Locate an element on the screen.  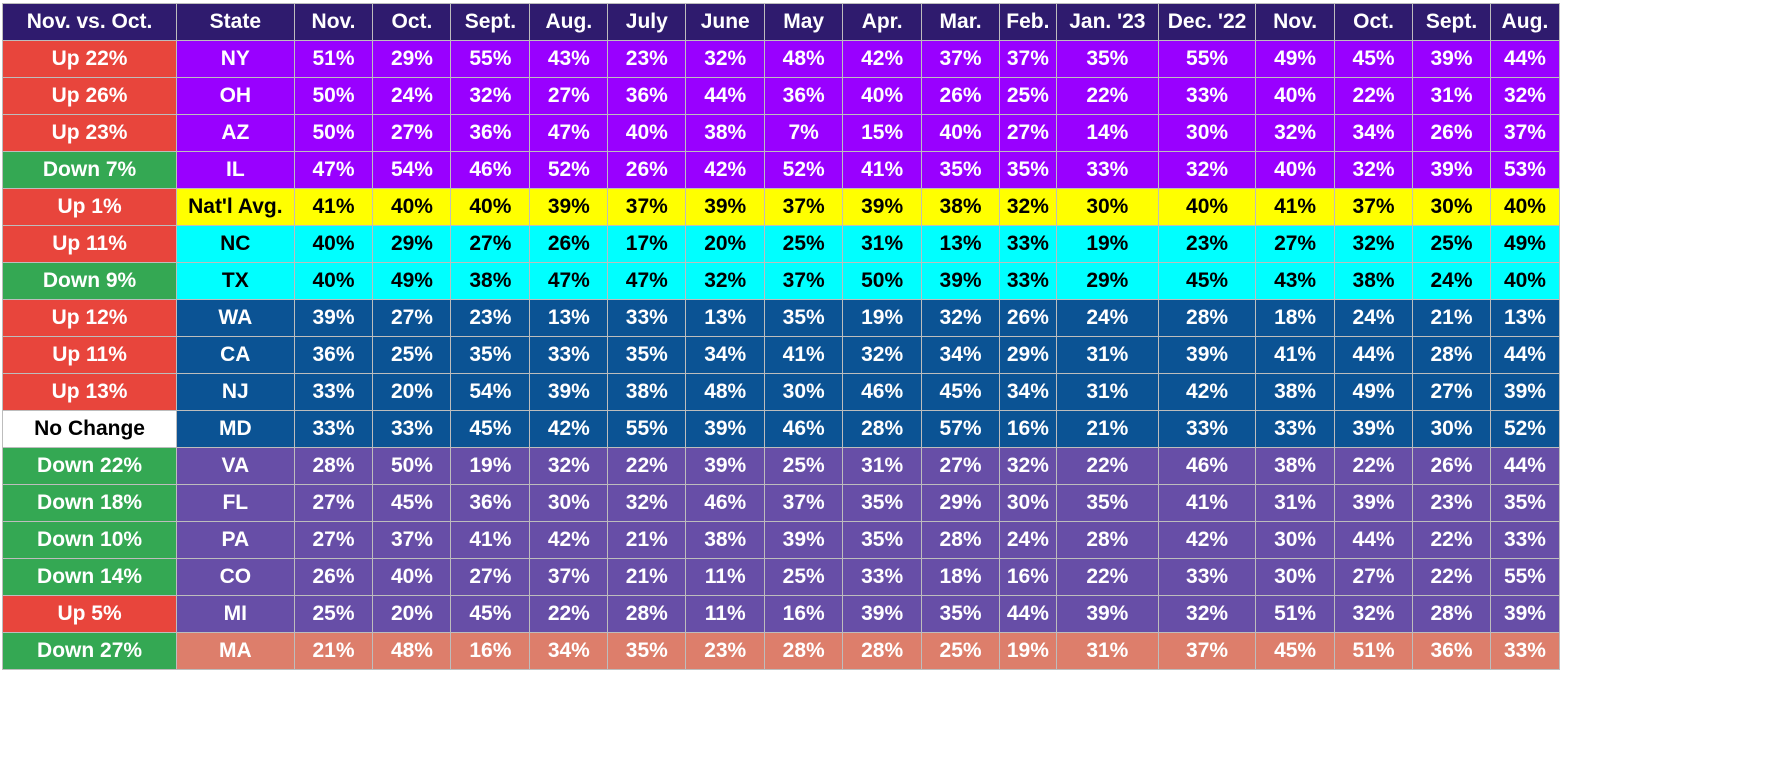
value-cell: 24% is located at coordinates (1451, 281).